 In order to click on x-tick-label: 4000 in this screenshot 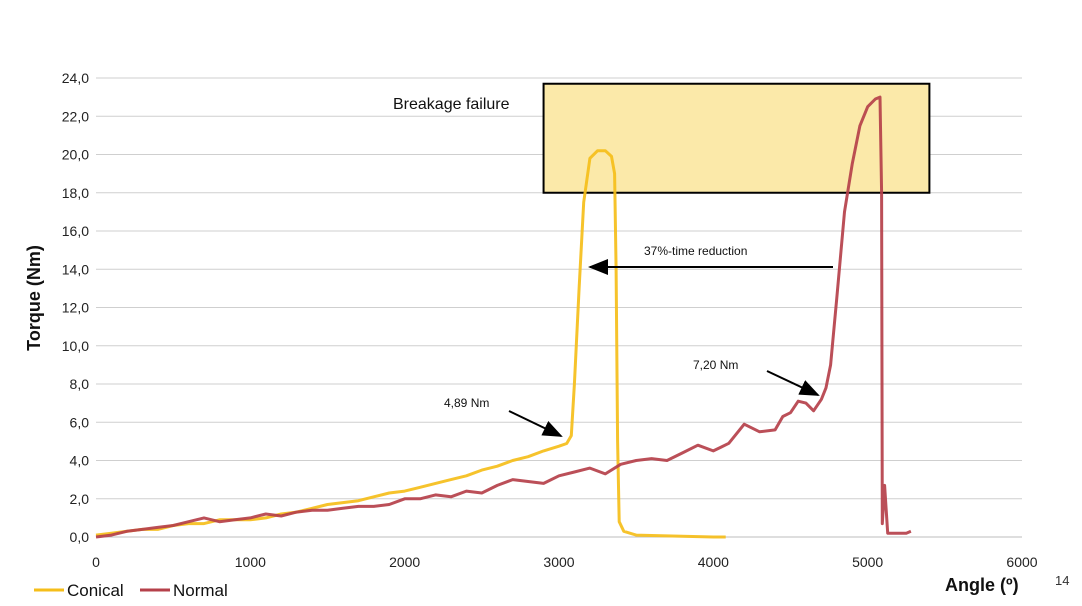, I will do `click(713, 562)`.